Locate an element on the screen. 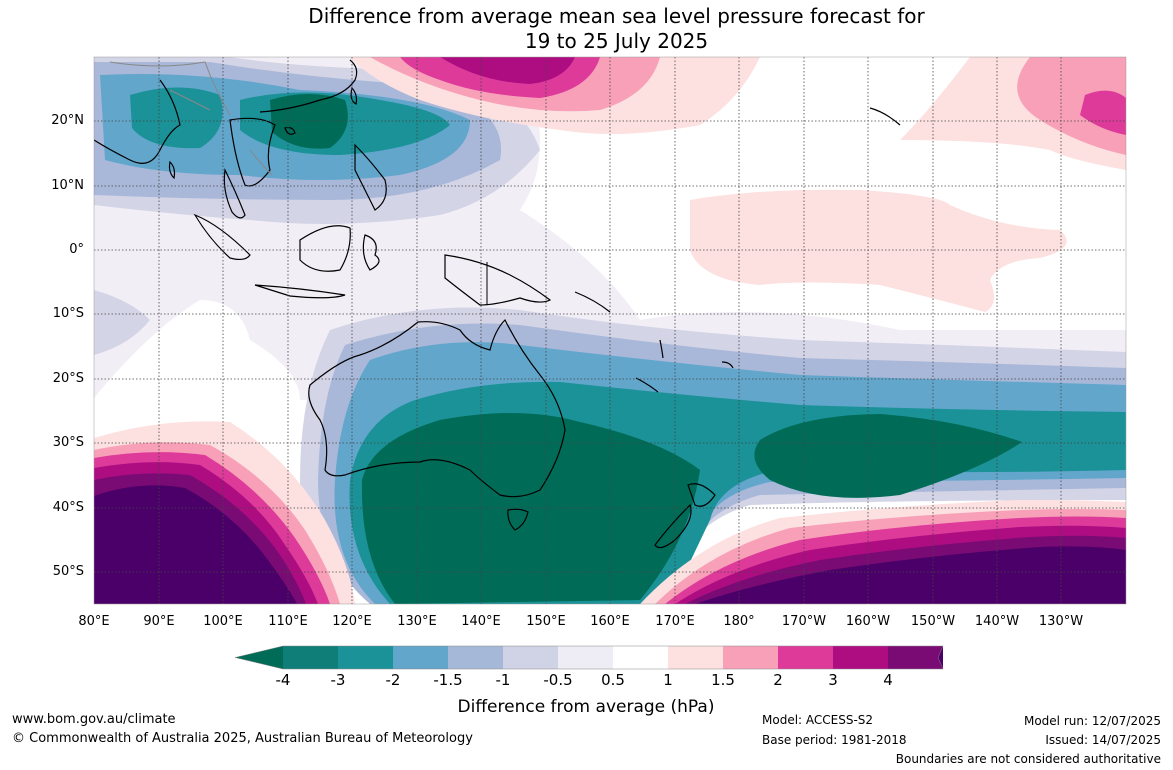 This screenshot has width=1173, height=770. latitude-label: 10°N is located at coordinates (67, 185).